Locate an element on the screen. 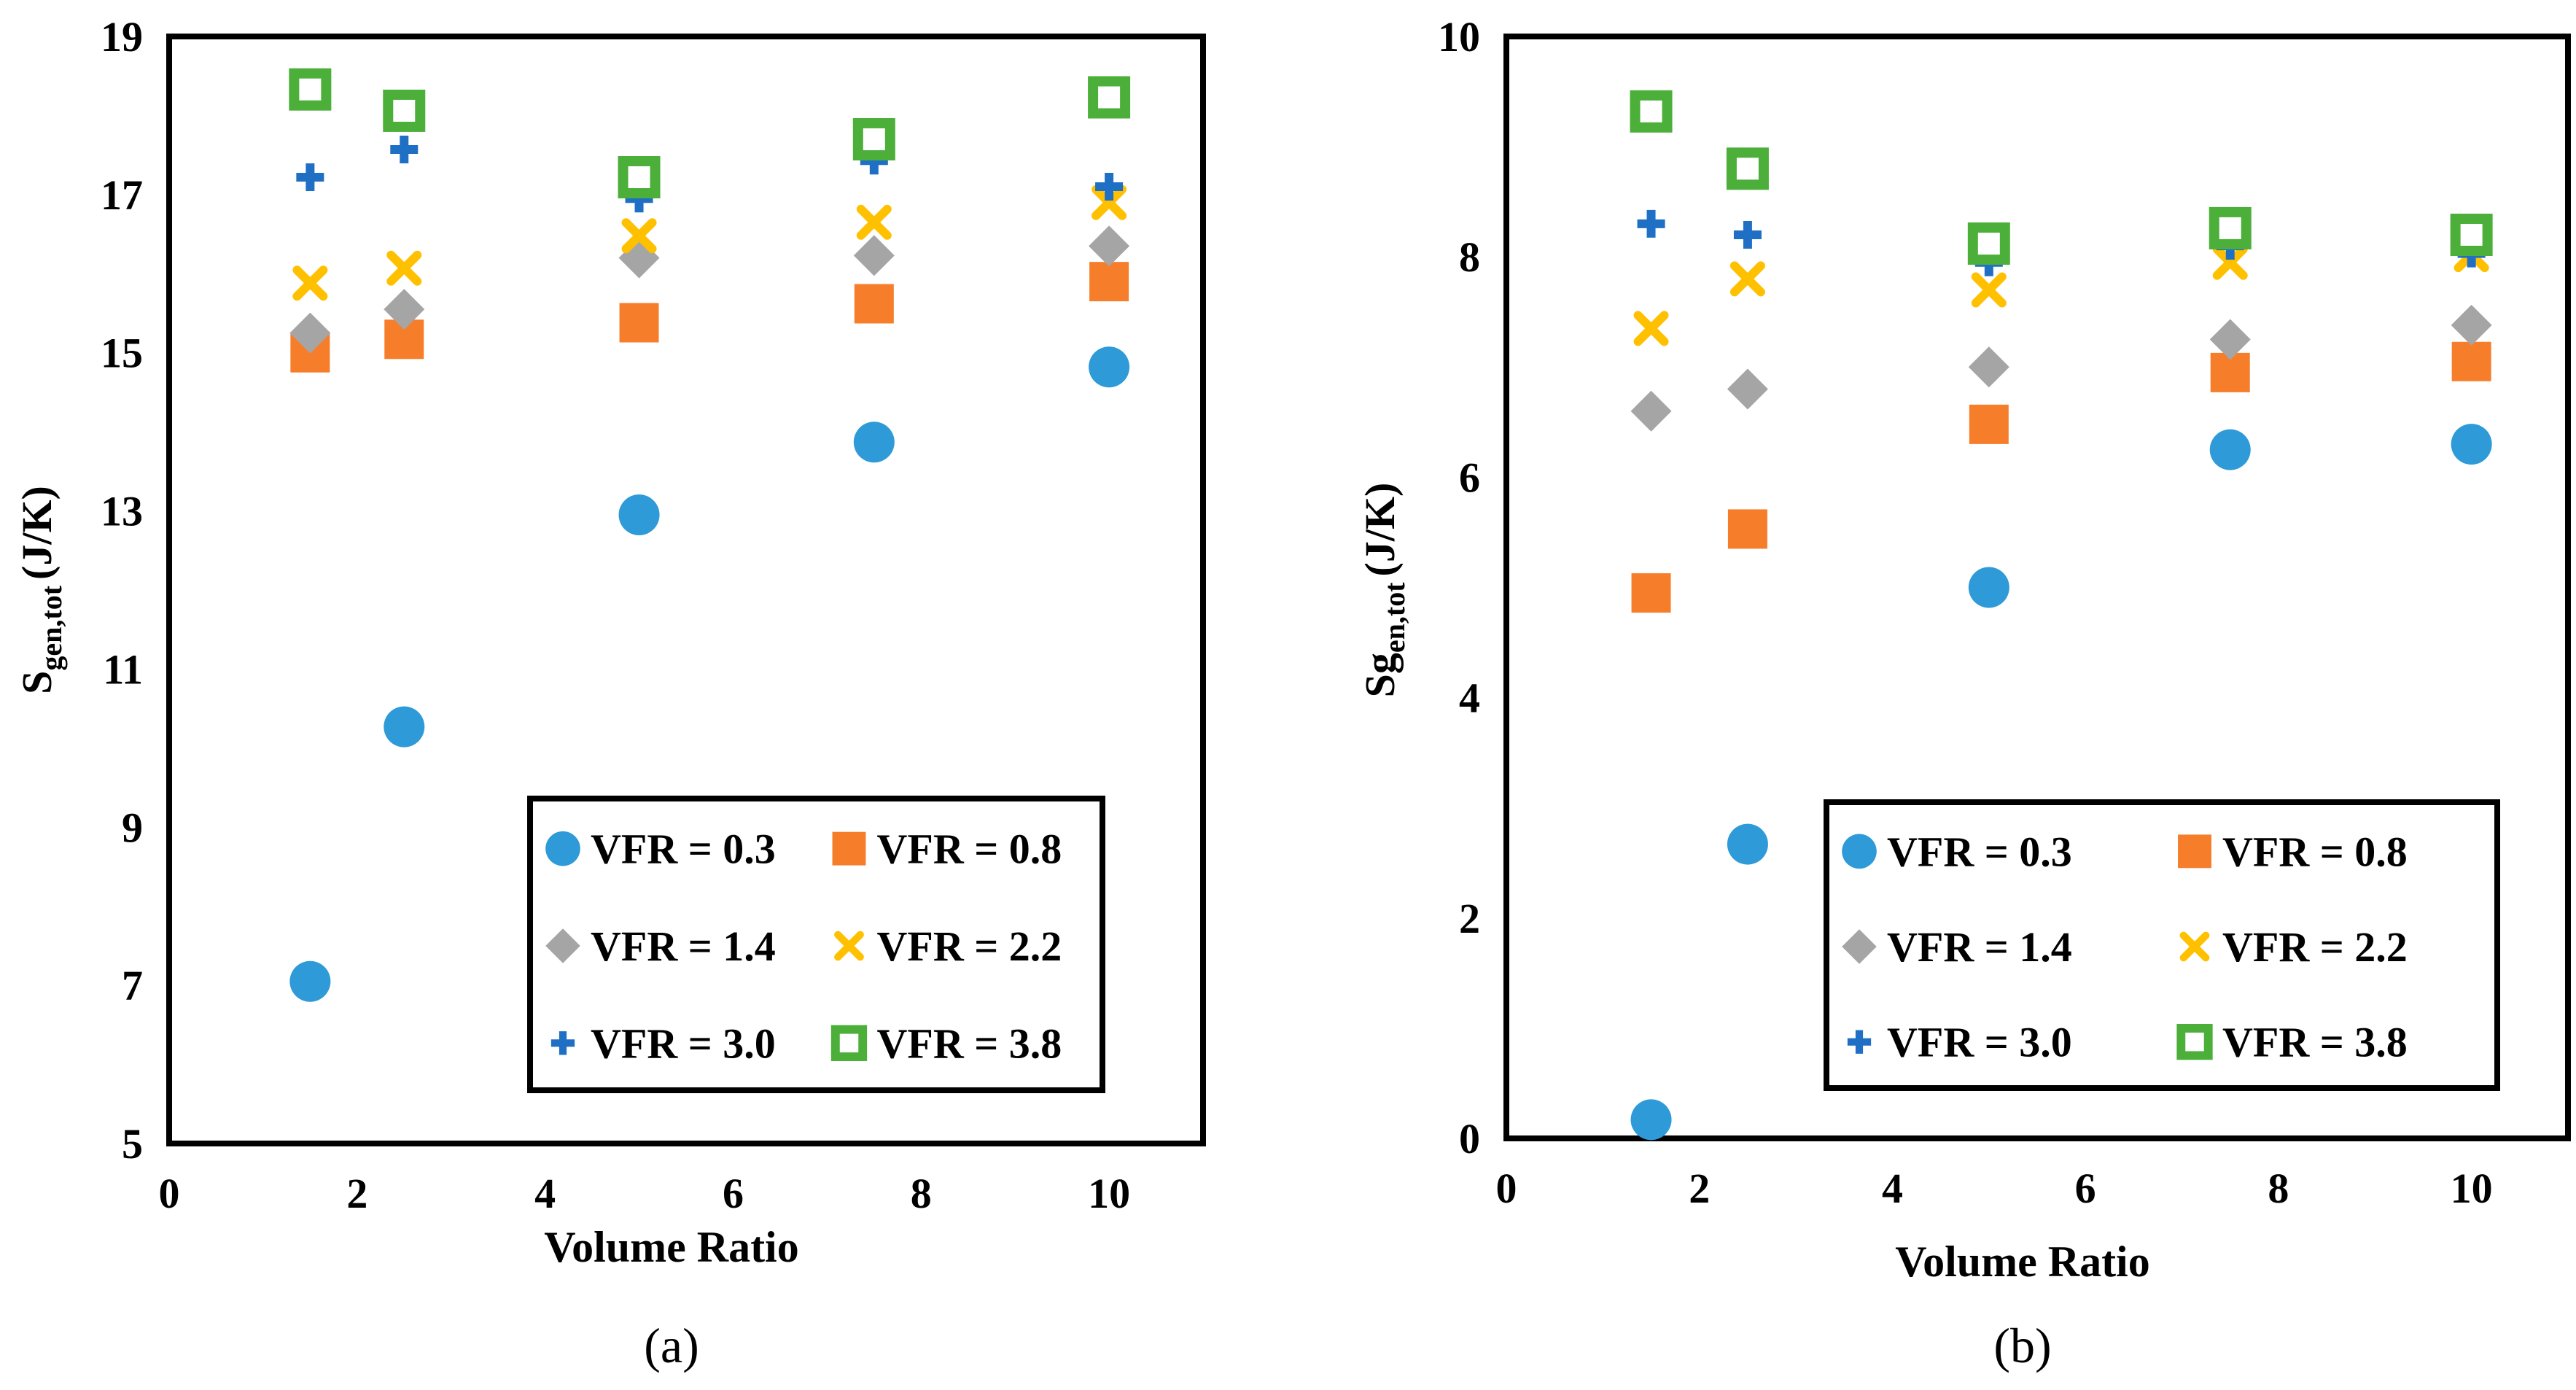 The image size is (2576, 1390). y-tick-label: 4 is located at coordinates (1469, 698).